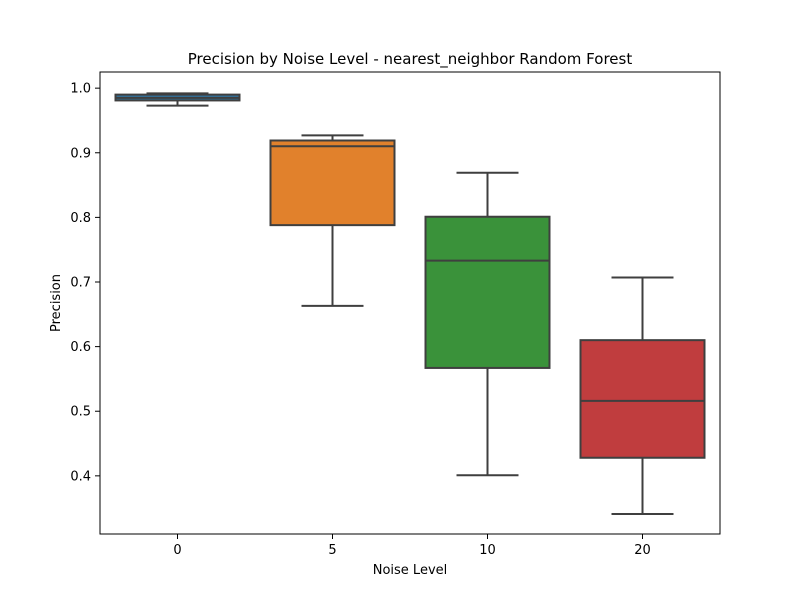 Image resolution: width=800 pixels, height=600 pixels. I want to click on y-tick-label: 0.6, so click(80, 347).